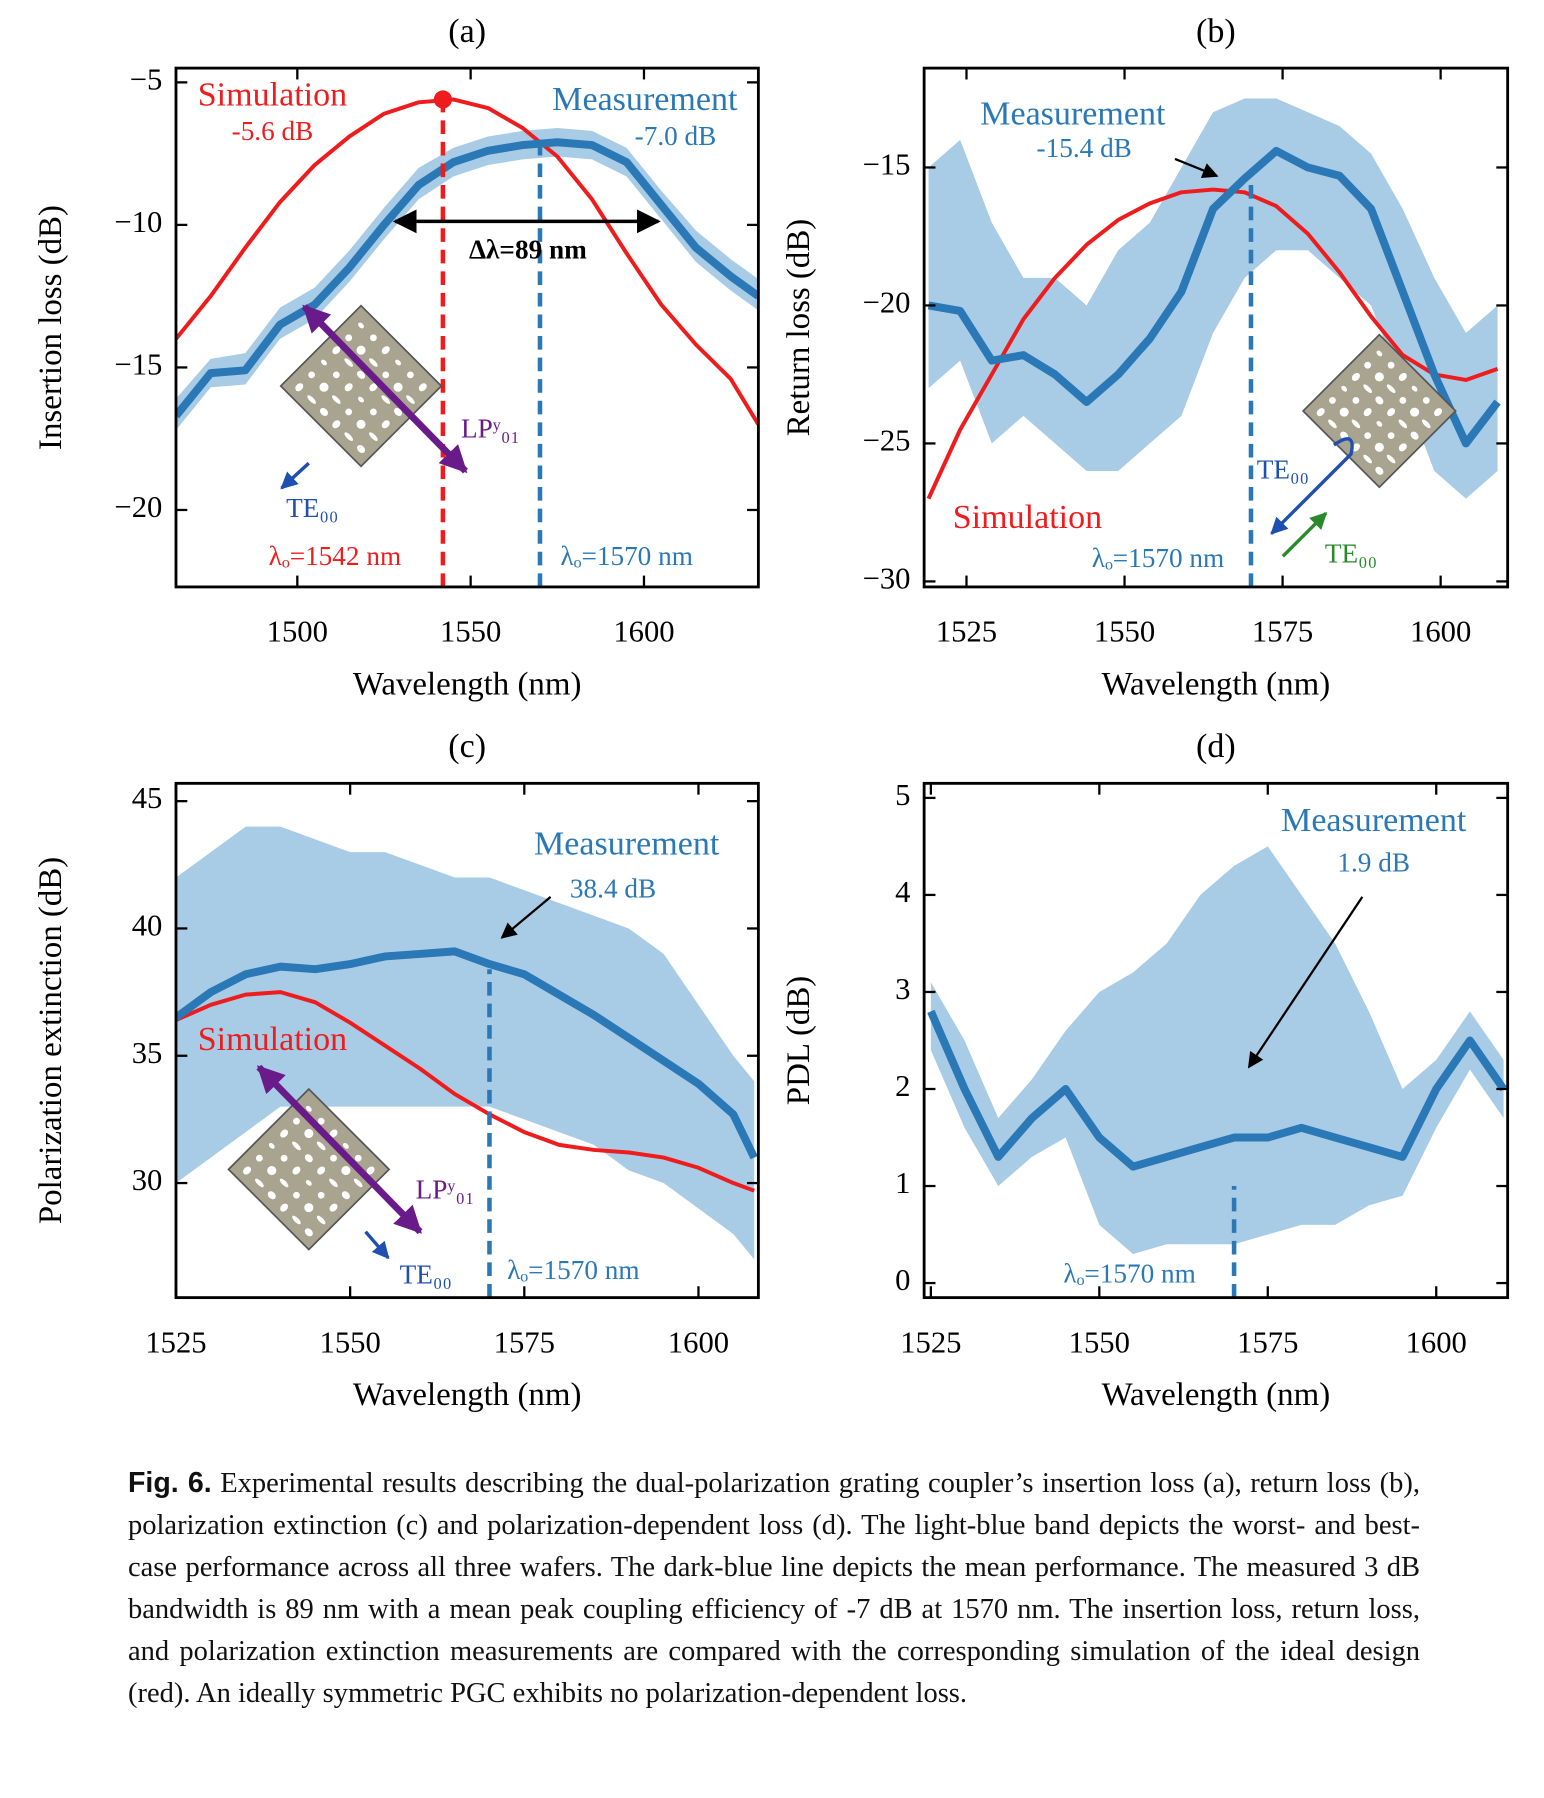  I want to click on y-tick-label: 4, so click(902, 892).